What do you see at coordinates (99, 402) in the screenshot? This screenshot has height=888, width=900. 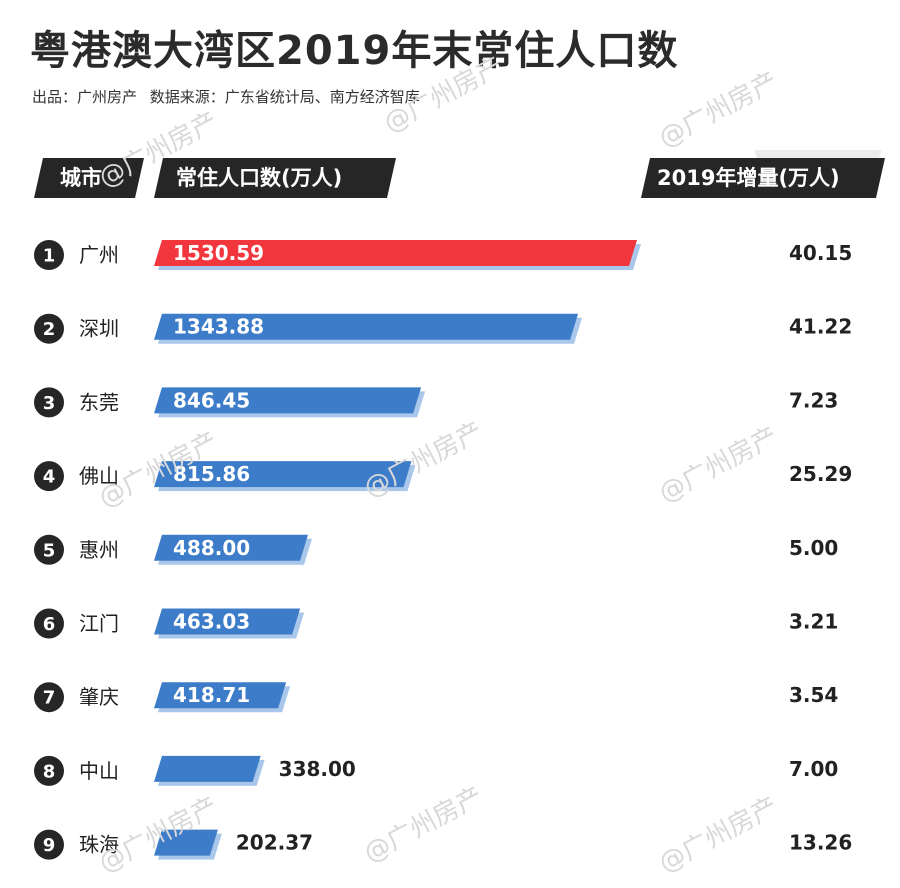 I see `city-label: 东莞` at bounding box center [99, 402].